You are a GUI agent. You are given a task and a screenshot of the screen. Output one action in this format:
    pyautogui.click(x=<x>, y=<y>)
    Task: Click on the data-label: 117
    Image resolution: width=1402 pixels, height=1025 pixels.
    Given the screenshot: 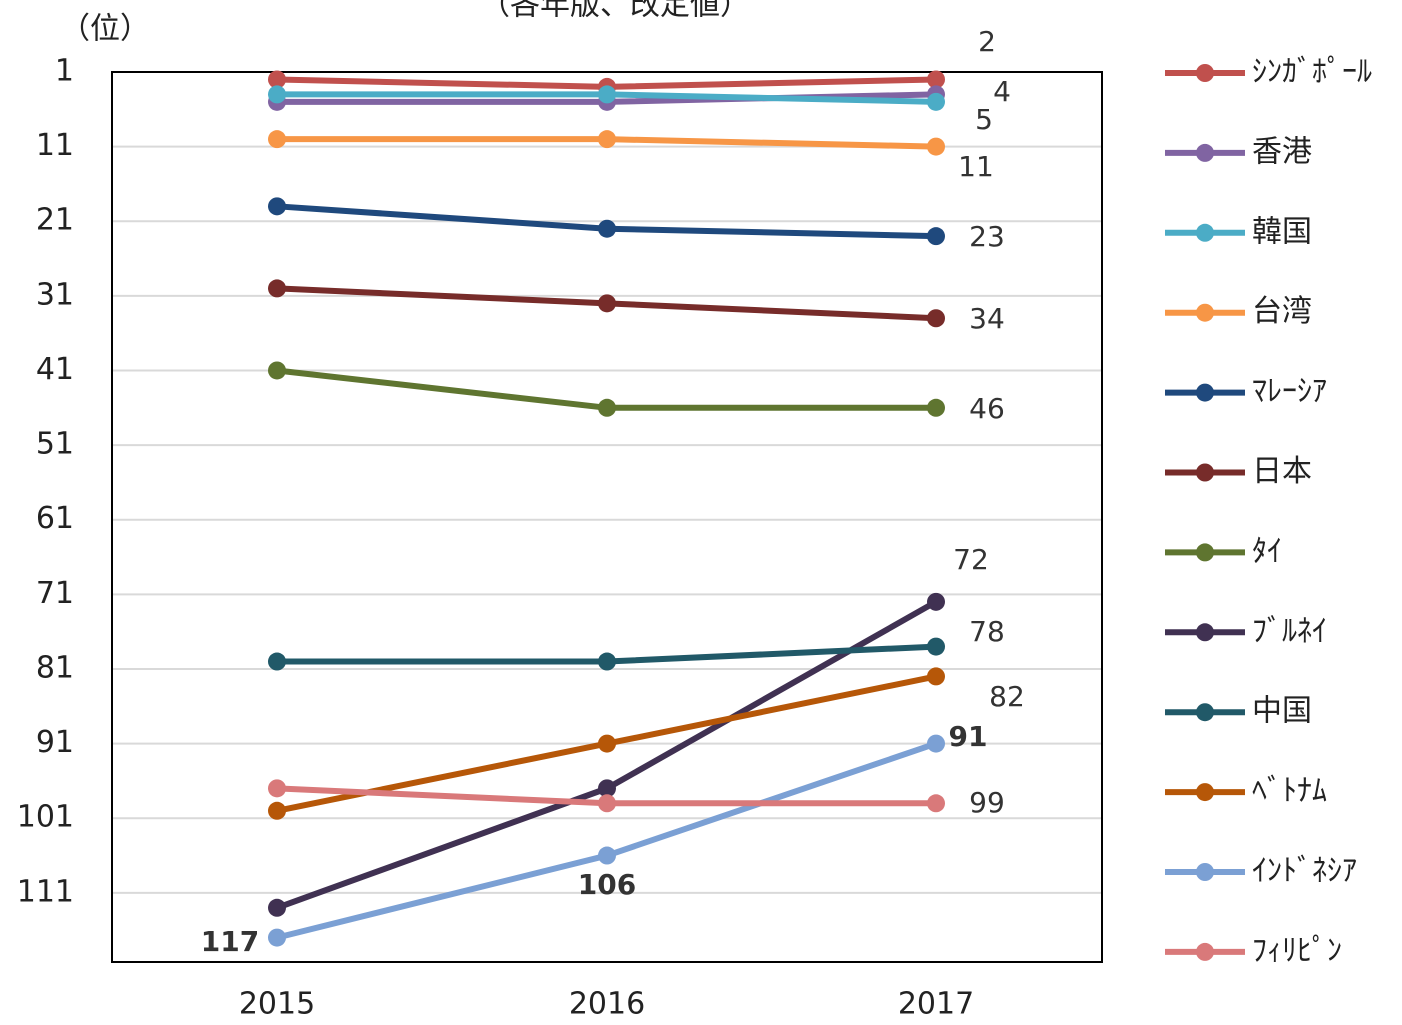 What is the action you would take?
    pyautogui.click(x=230, y=941)
    